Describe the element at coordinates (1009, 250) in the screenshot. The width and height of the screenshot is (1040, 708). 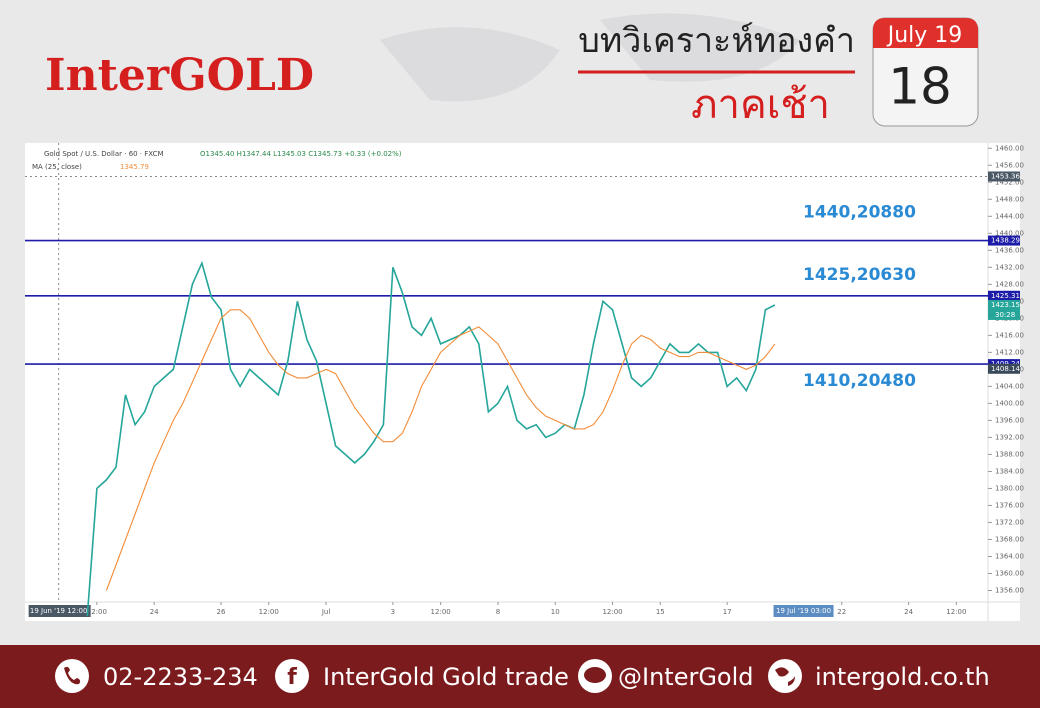
I see `y-tick-label: 1436.00` at that location.